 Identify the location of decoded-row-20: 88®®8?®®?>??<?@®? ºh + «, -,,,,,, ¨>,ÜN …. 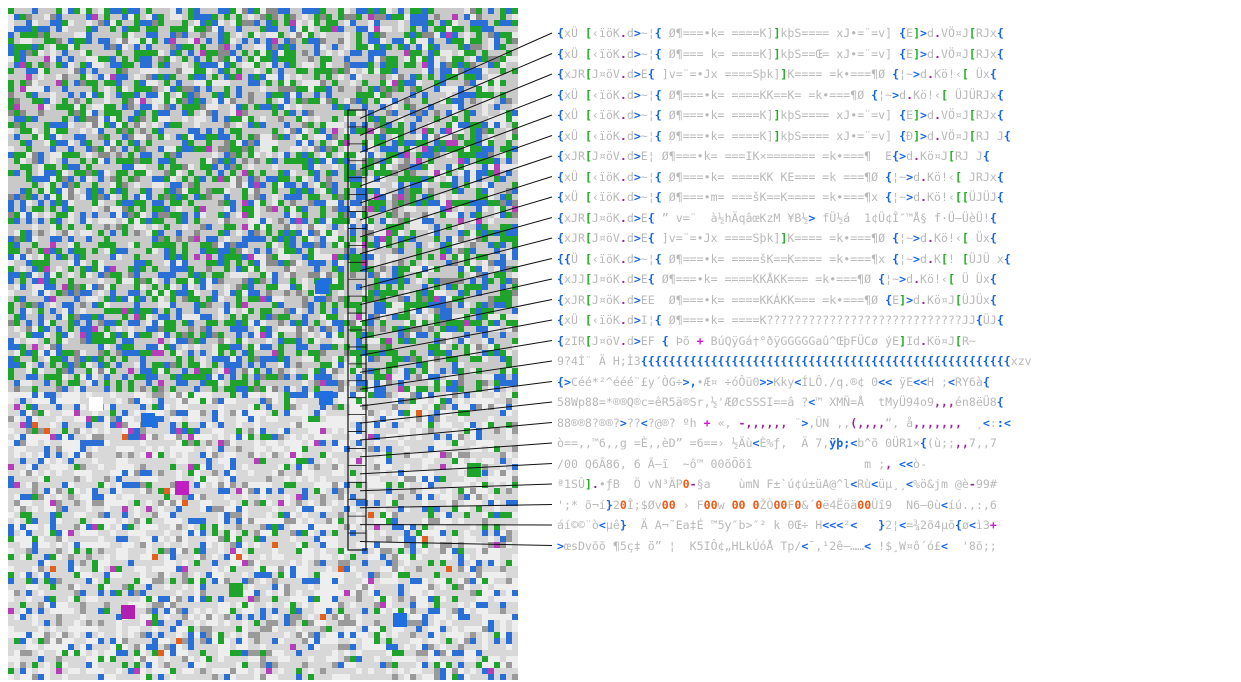
(784, 423).